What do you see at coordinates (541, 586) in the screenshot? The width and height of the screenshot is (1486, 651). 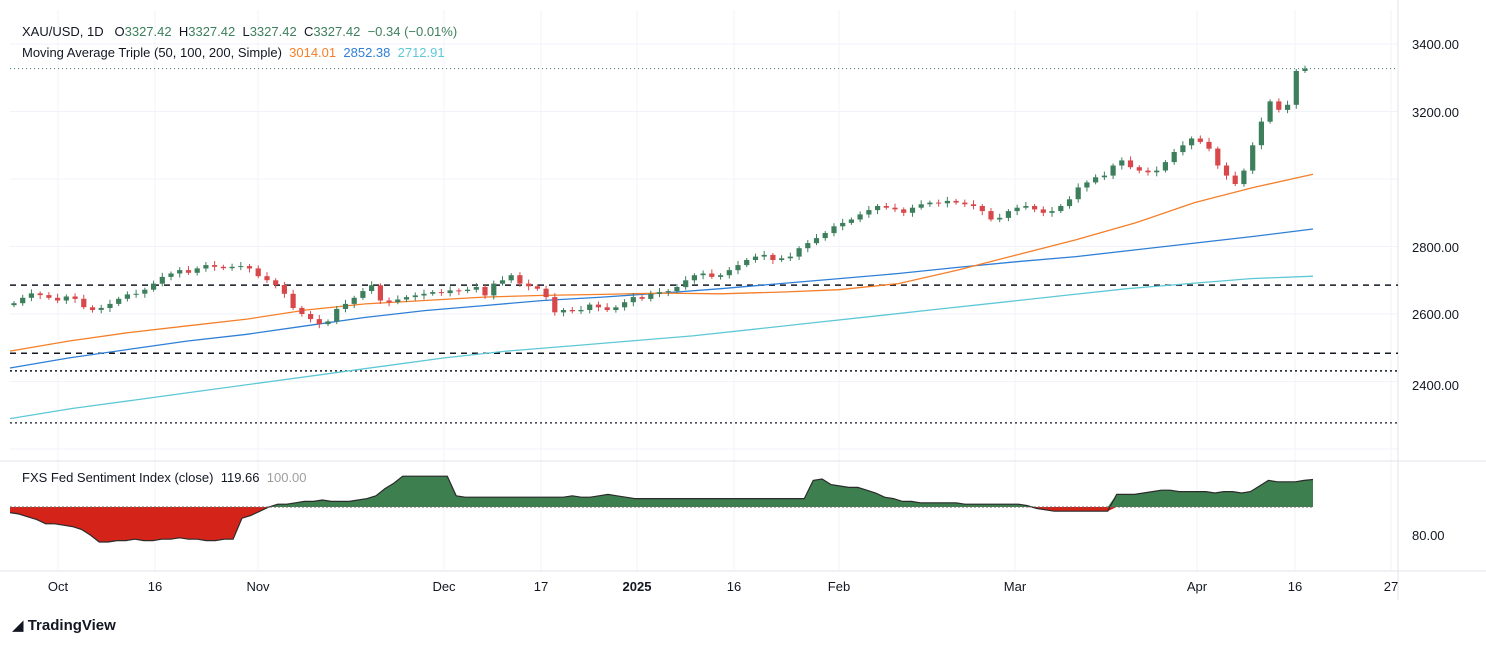 I see `x-axis-label: 17` at bounding box center [541, 586].